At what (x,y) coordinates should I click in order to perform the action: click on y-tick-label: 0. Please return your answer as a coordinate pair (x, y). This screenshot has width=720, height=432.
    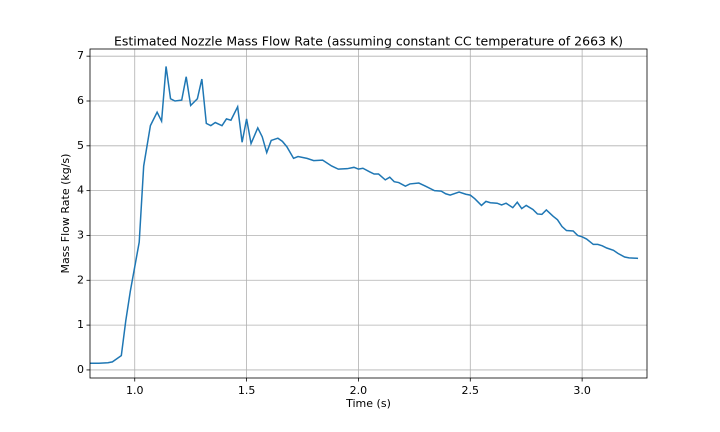
    Looking at the image, I should click on (80, 369).